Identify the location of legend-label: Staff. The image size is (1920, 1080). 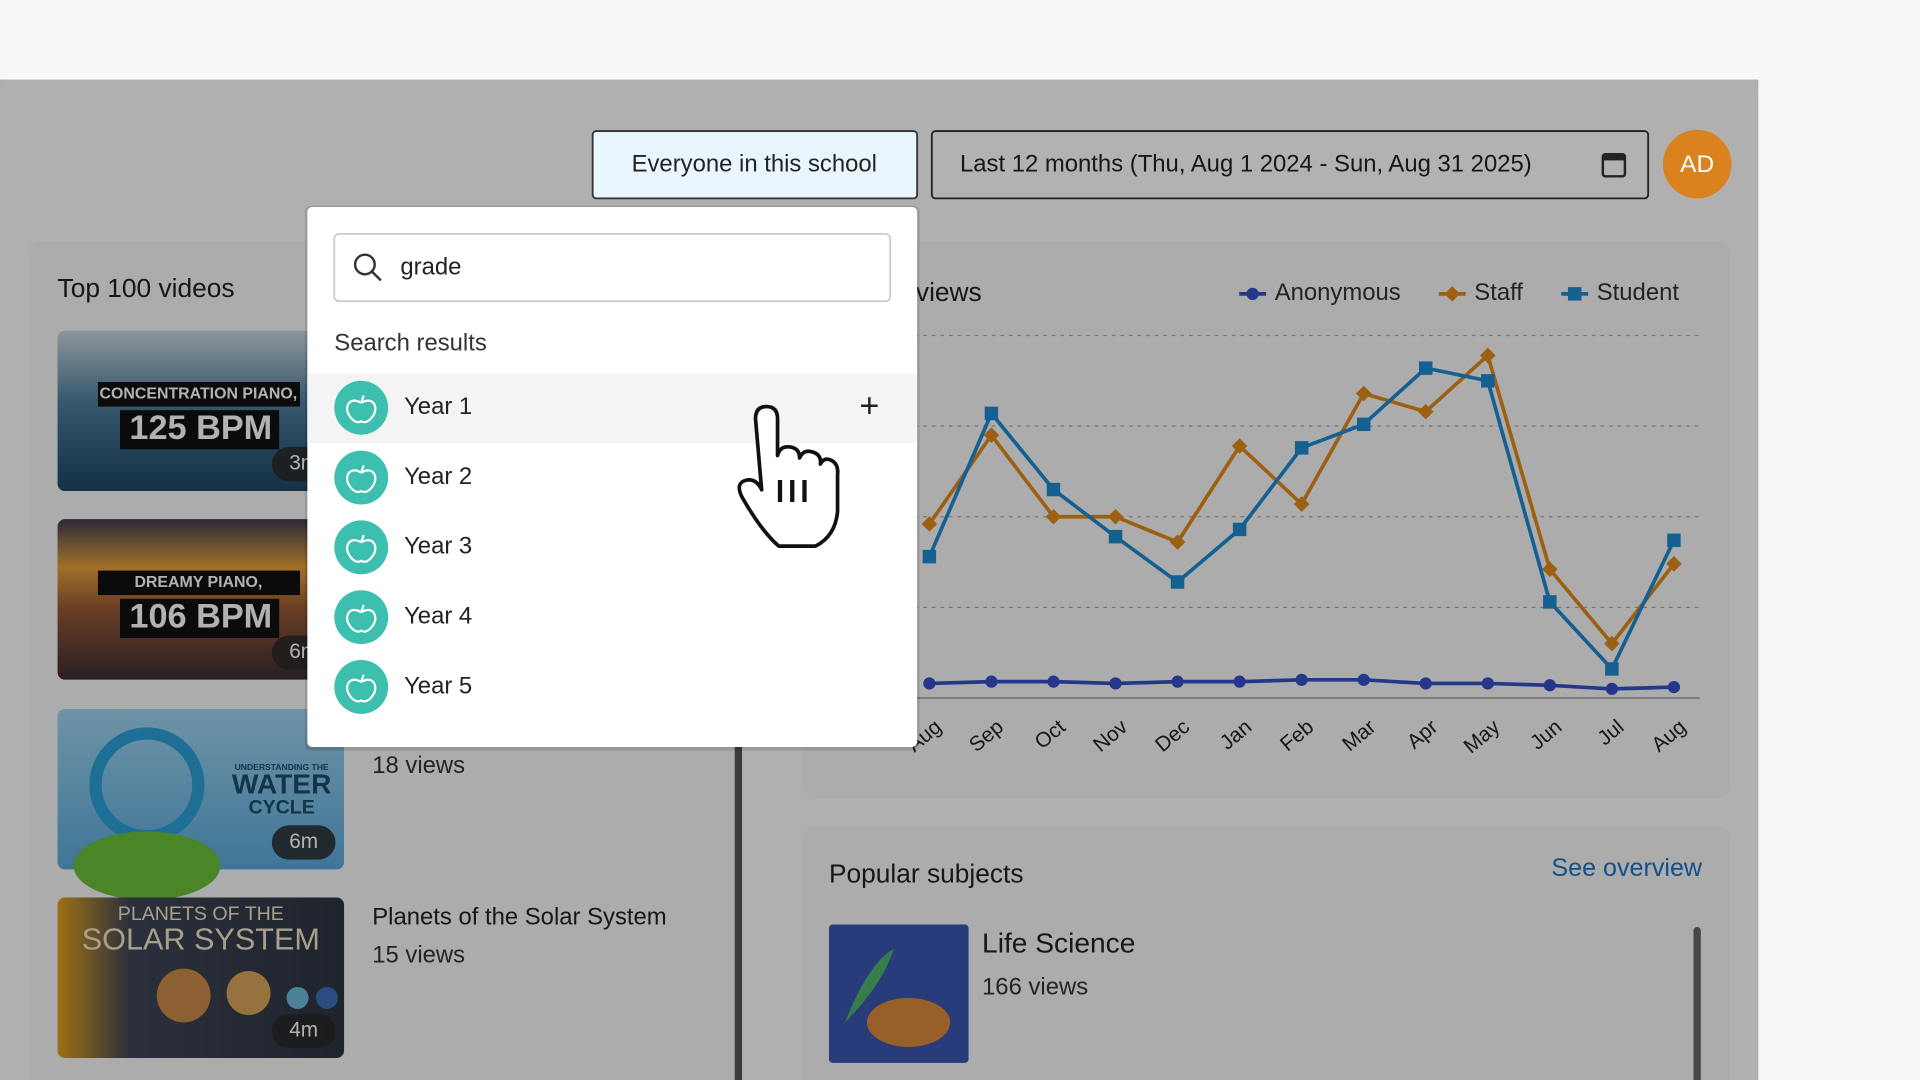
(1498, 292).